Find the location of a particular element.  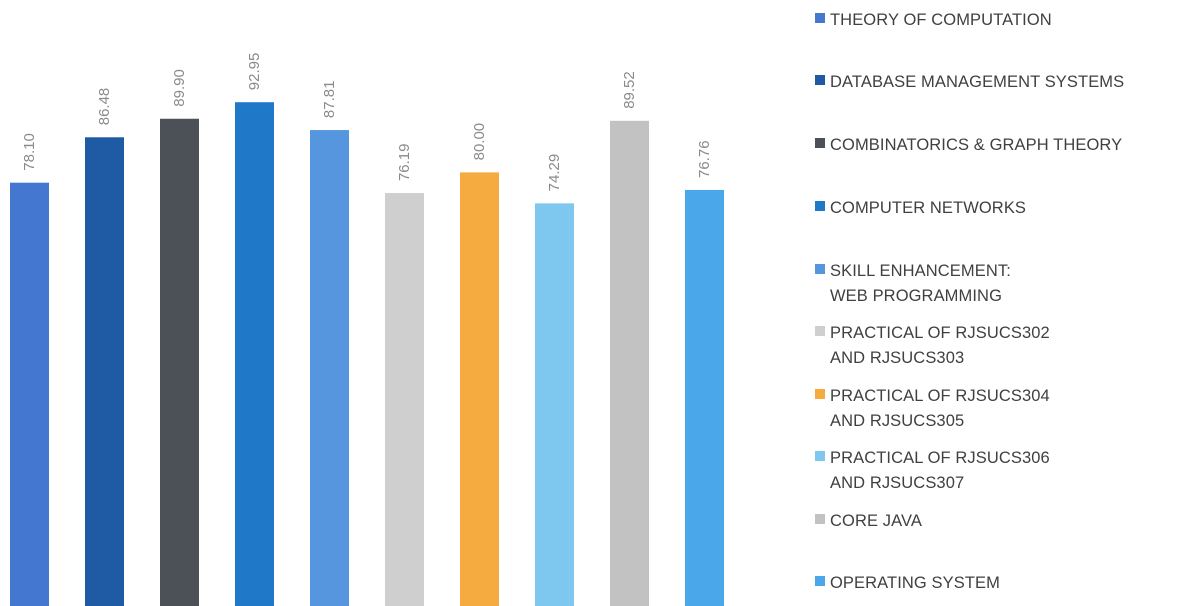

data-label-10: 76.76 is located at coordinates (704, 159).